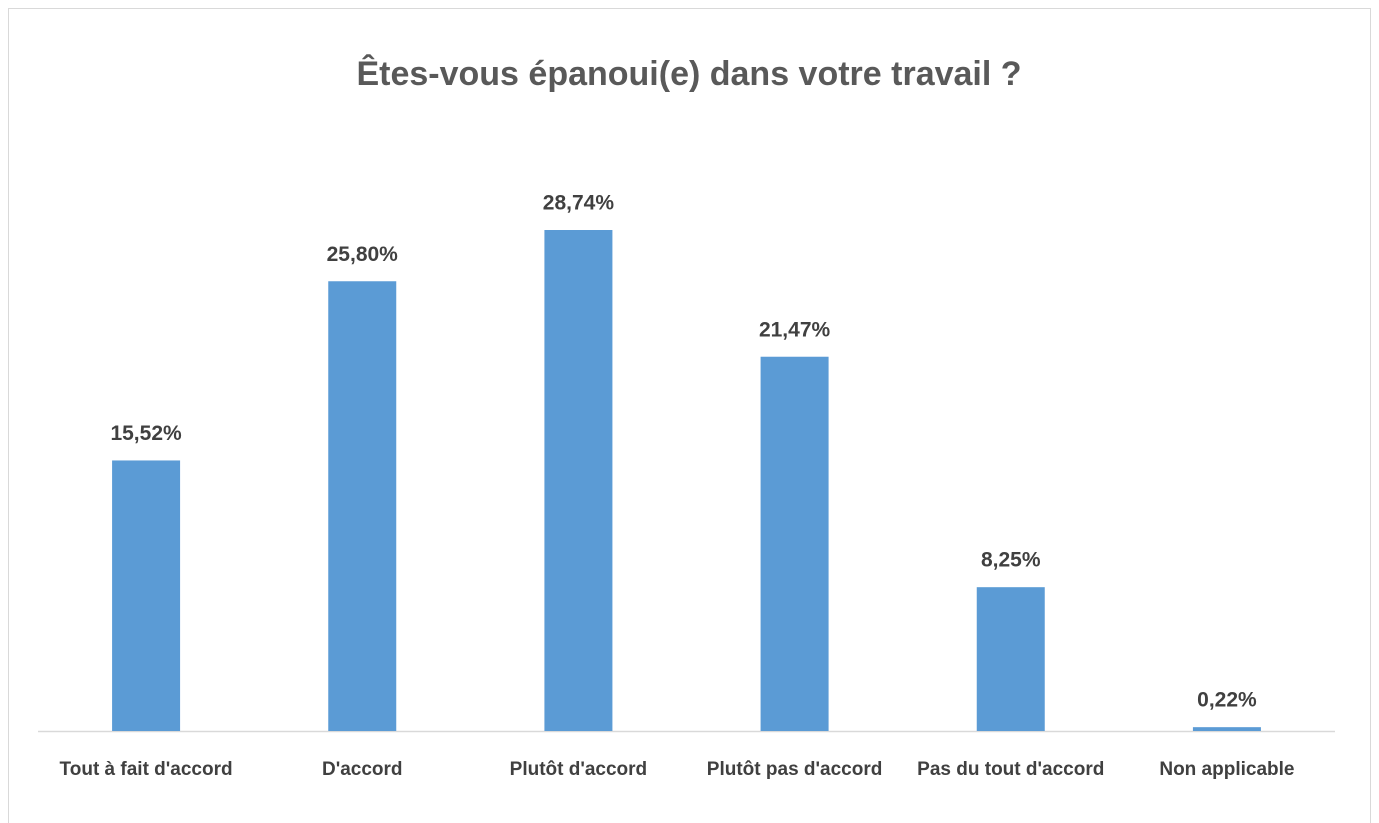 The height and width of the screenshot is (823, 1379). What do you see at coordinates (363, 254) in the screenshot?
I see `value-label: 25,80%` at bounding box center [363, 254].